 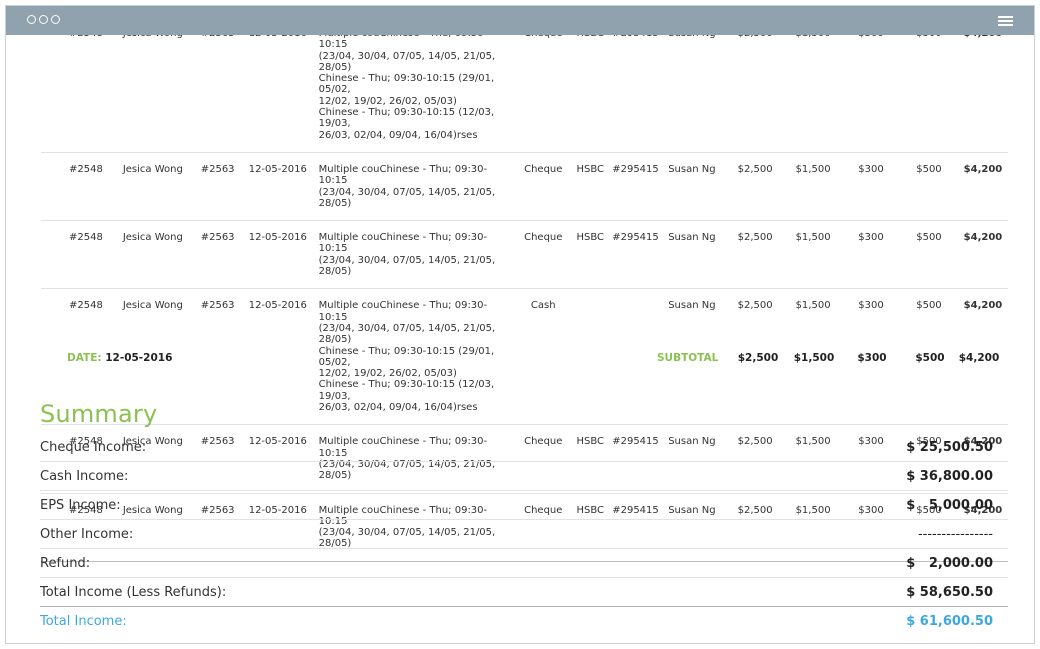 I want to click on summary-label: Refund:, so click(x=65, y=563).